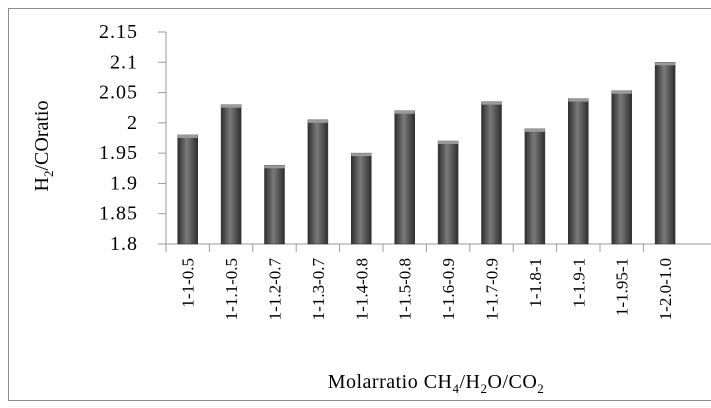 This screenshot has height=408, width=711. What do you see at coordinates (124, 244) in the screenshot?
I see `y-tick-label: 1.8` at bounding box center [124, 244].